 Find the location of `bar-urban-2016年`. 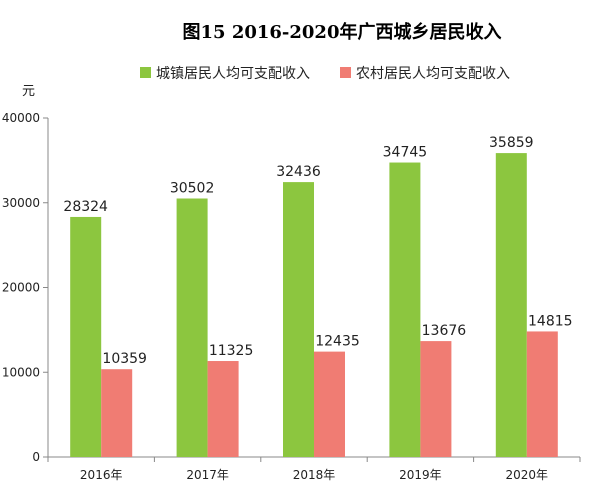

bar-urban-2016年 is located at coordinates (86, 336).